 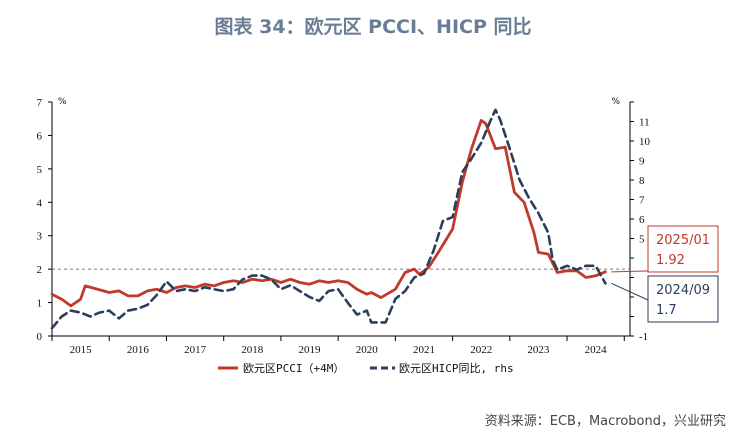 What do you see at coordinates (666, 310) in the screenshot?
I see `callout-value-1: 1.7` at bounding box center [666, 310].